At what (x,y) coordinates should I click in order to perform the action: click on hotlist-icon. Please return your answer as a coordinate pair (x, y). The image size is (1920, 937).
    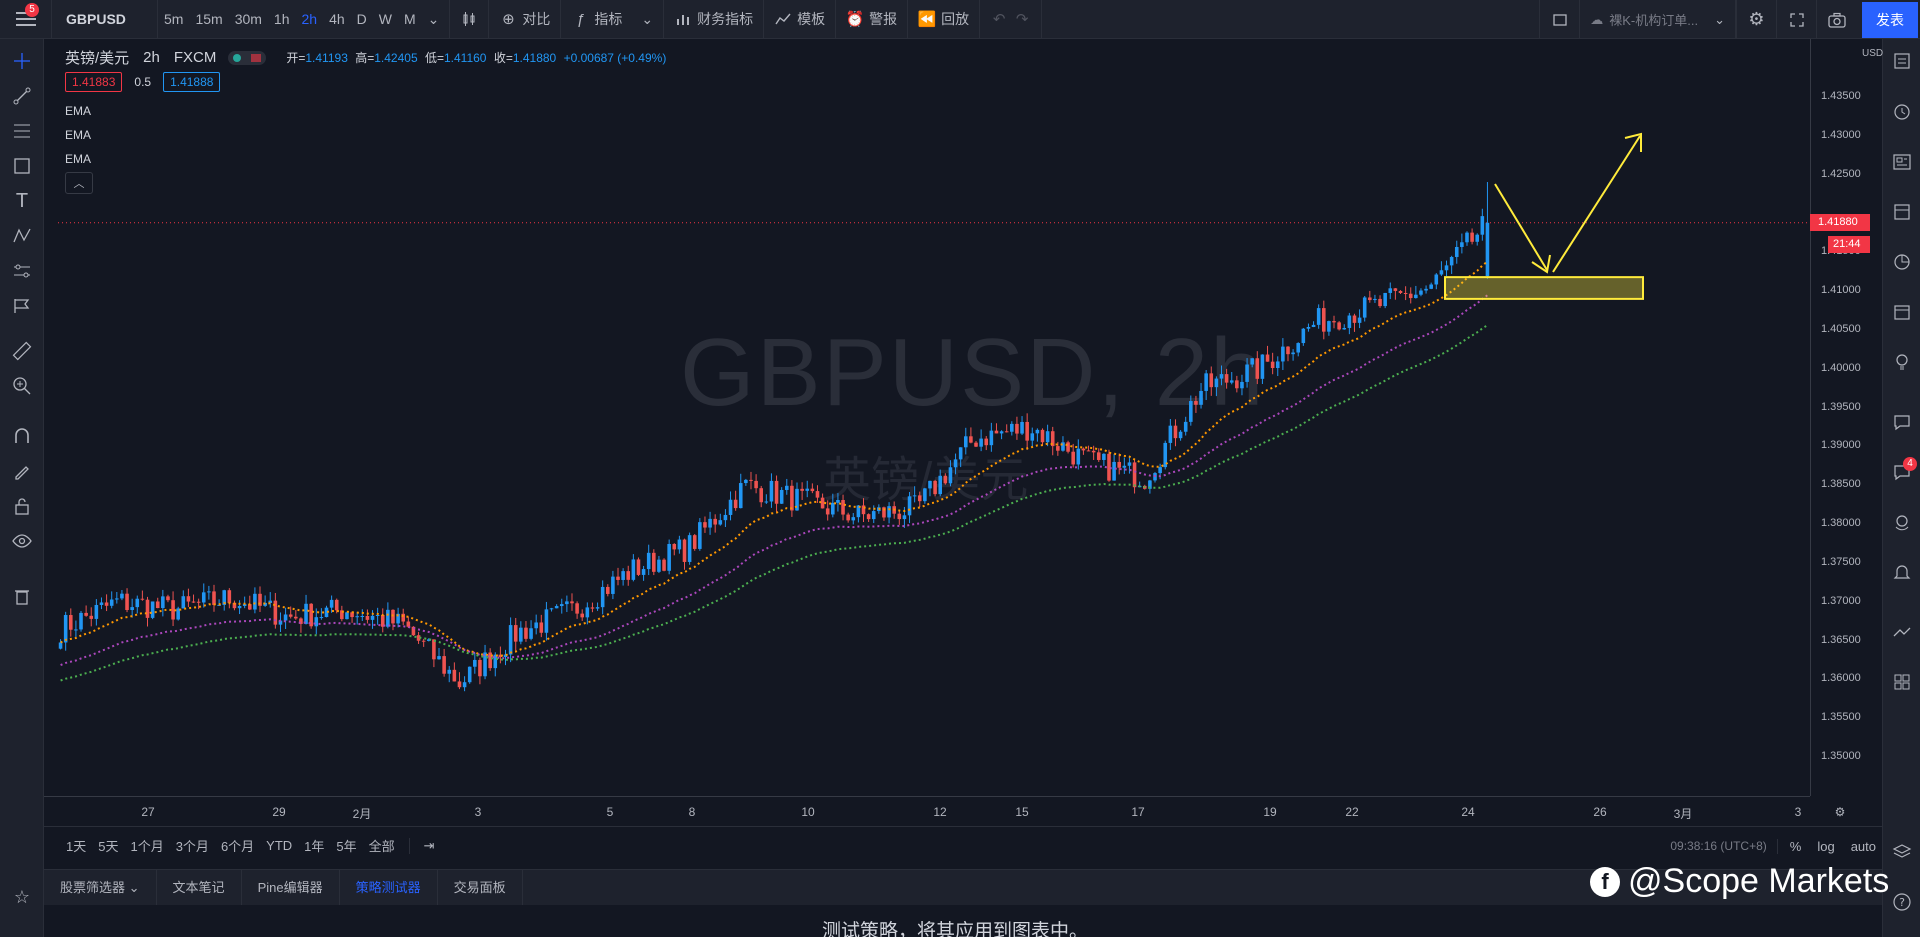
    Looking at the image, I should click on (1902, 262).